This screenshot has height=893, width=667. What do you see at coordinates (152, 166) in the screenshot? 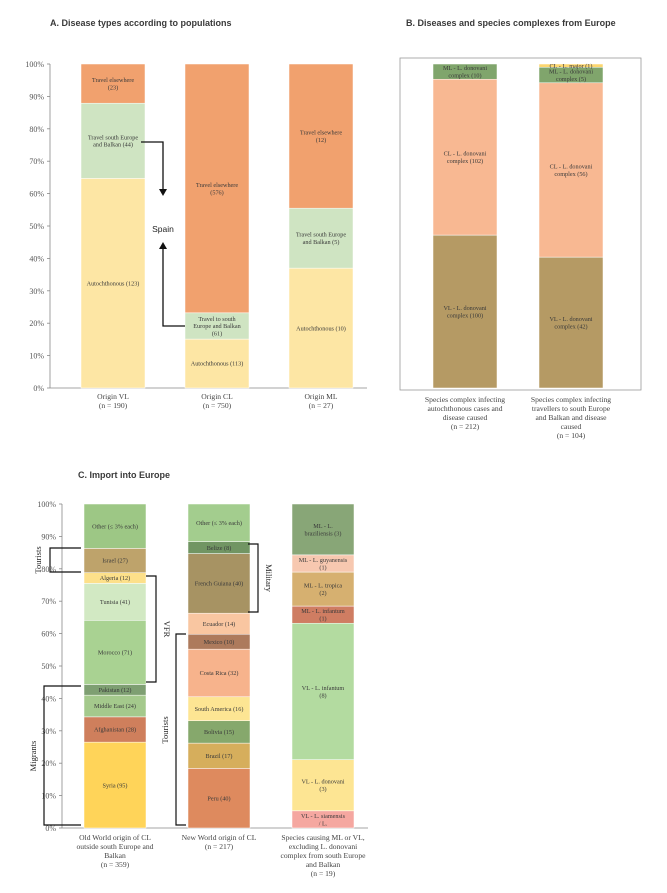
I see `spain-arrow-down` at bounding box center [152, 166].